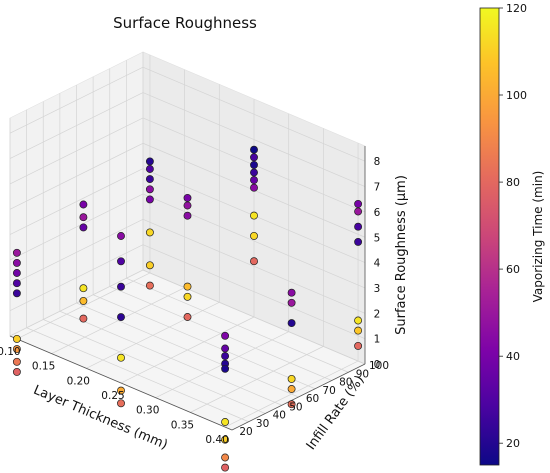 Image resolution: width=550 pixels, height=473 pixels. I want to click on x-tick-label: 0.40, so click(216, 440).